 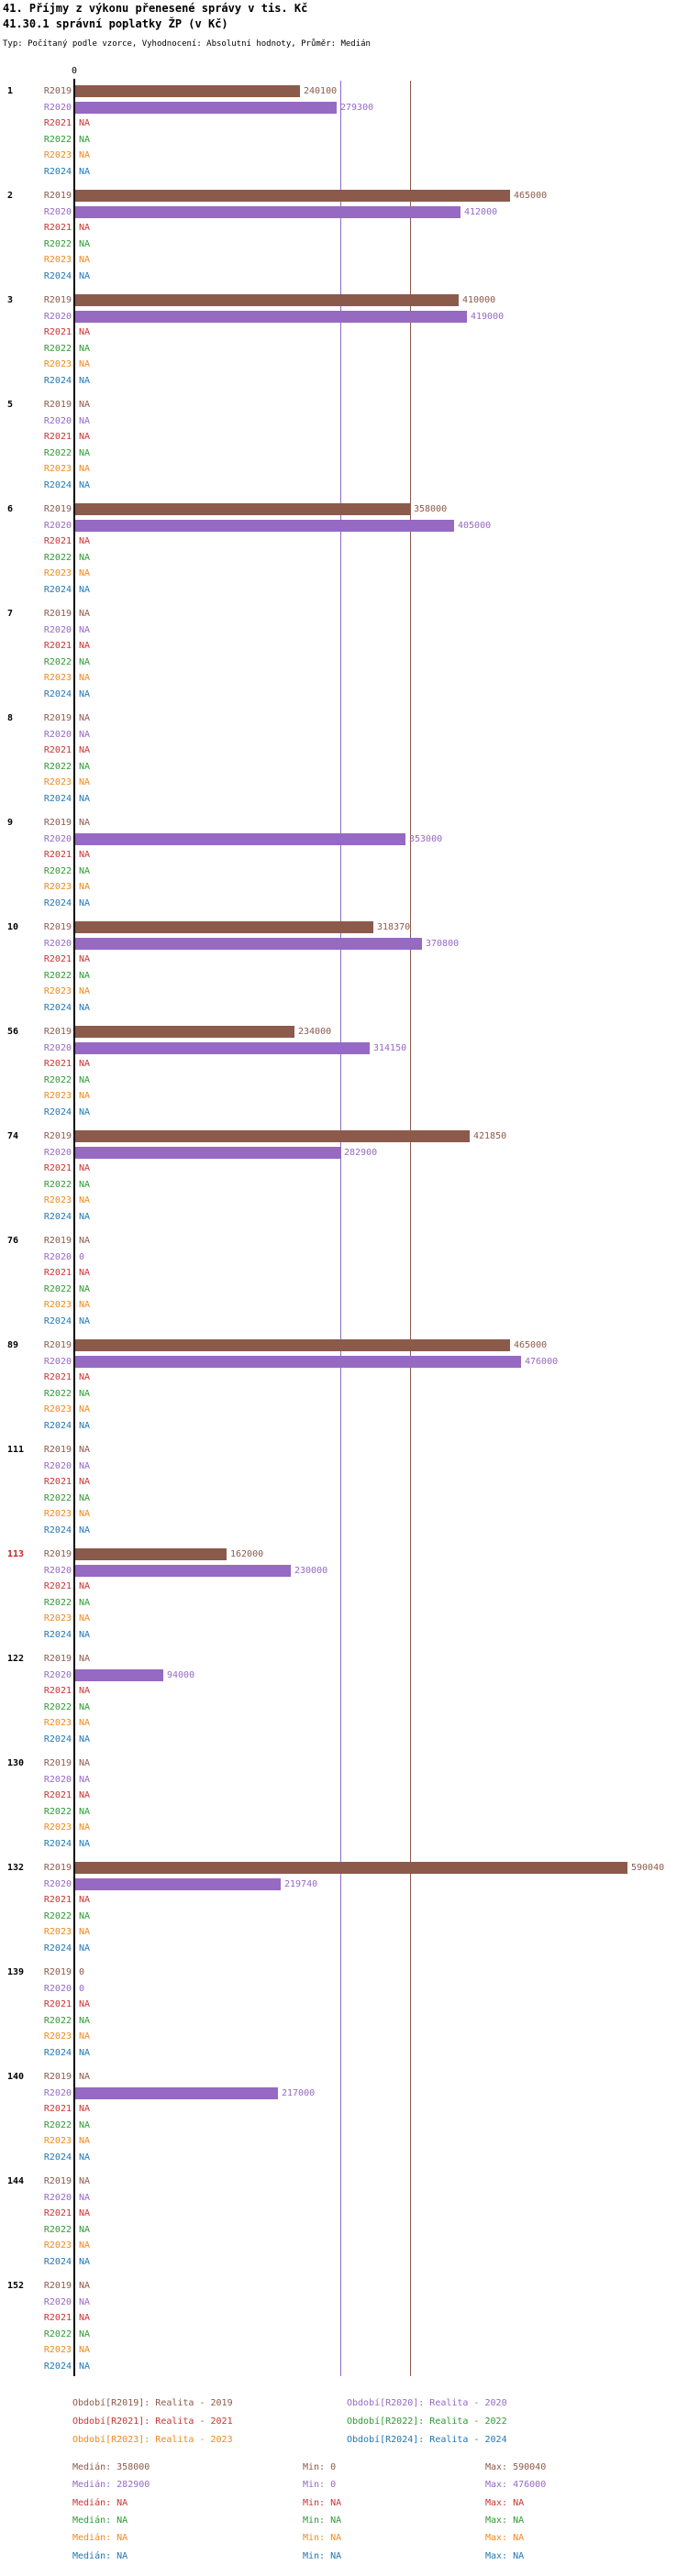 I want to click on group-id-6: 6, so click(x=10, y=509).